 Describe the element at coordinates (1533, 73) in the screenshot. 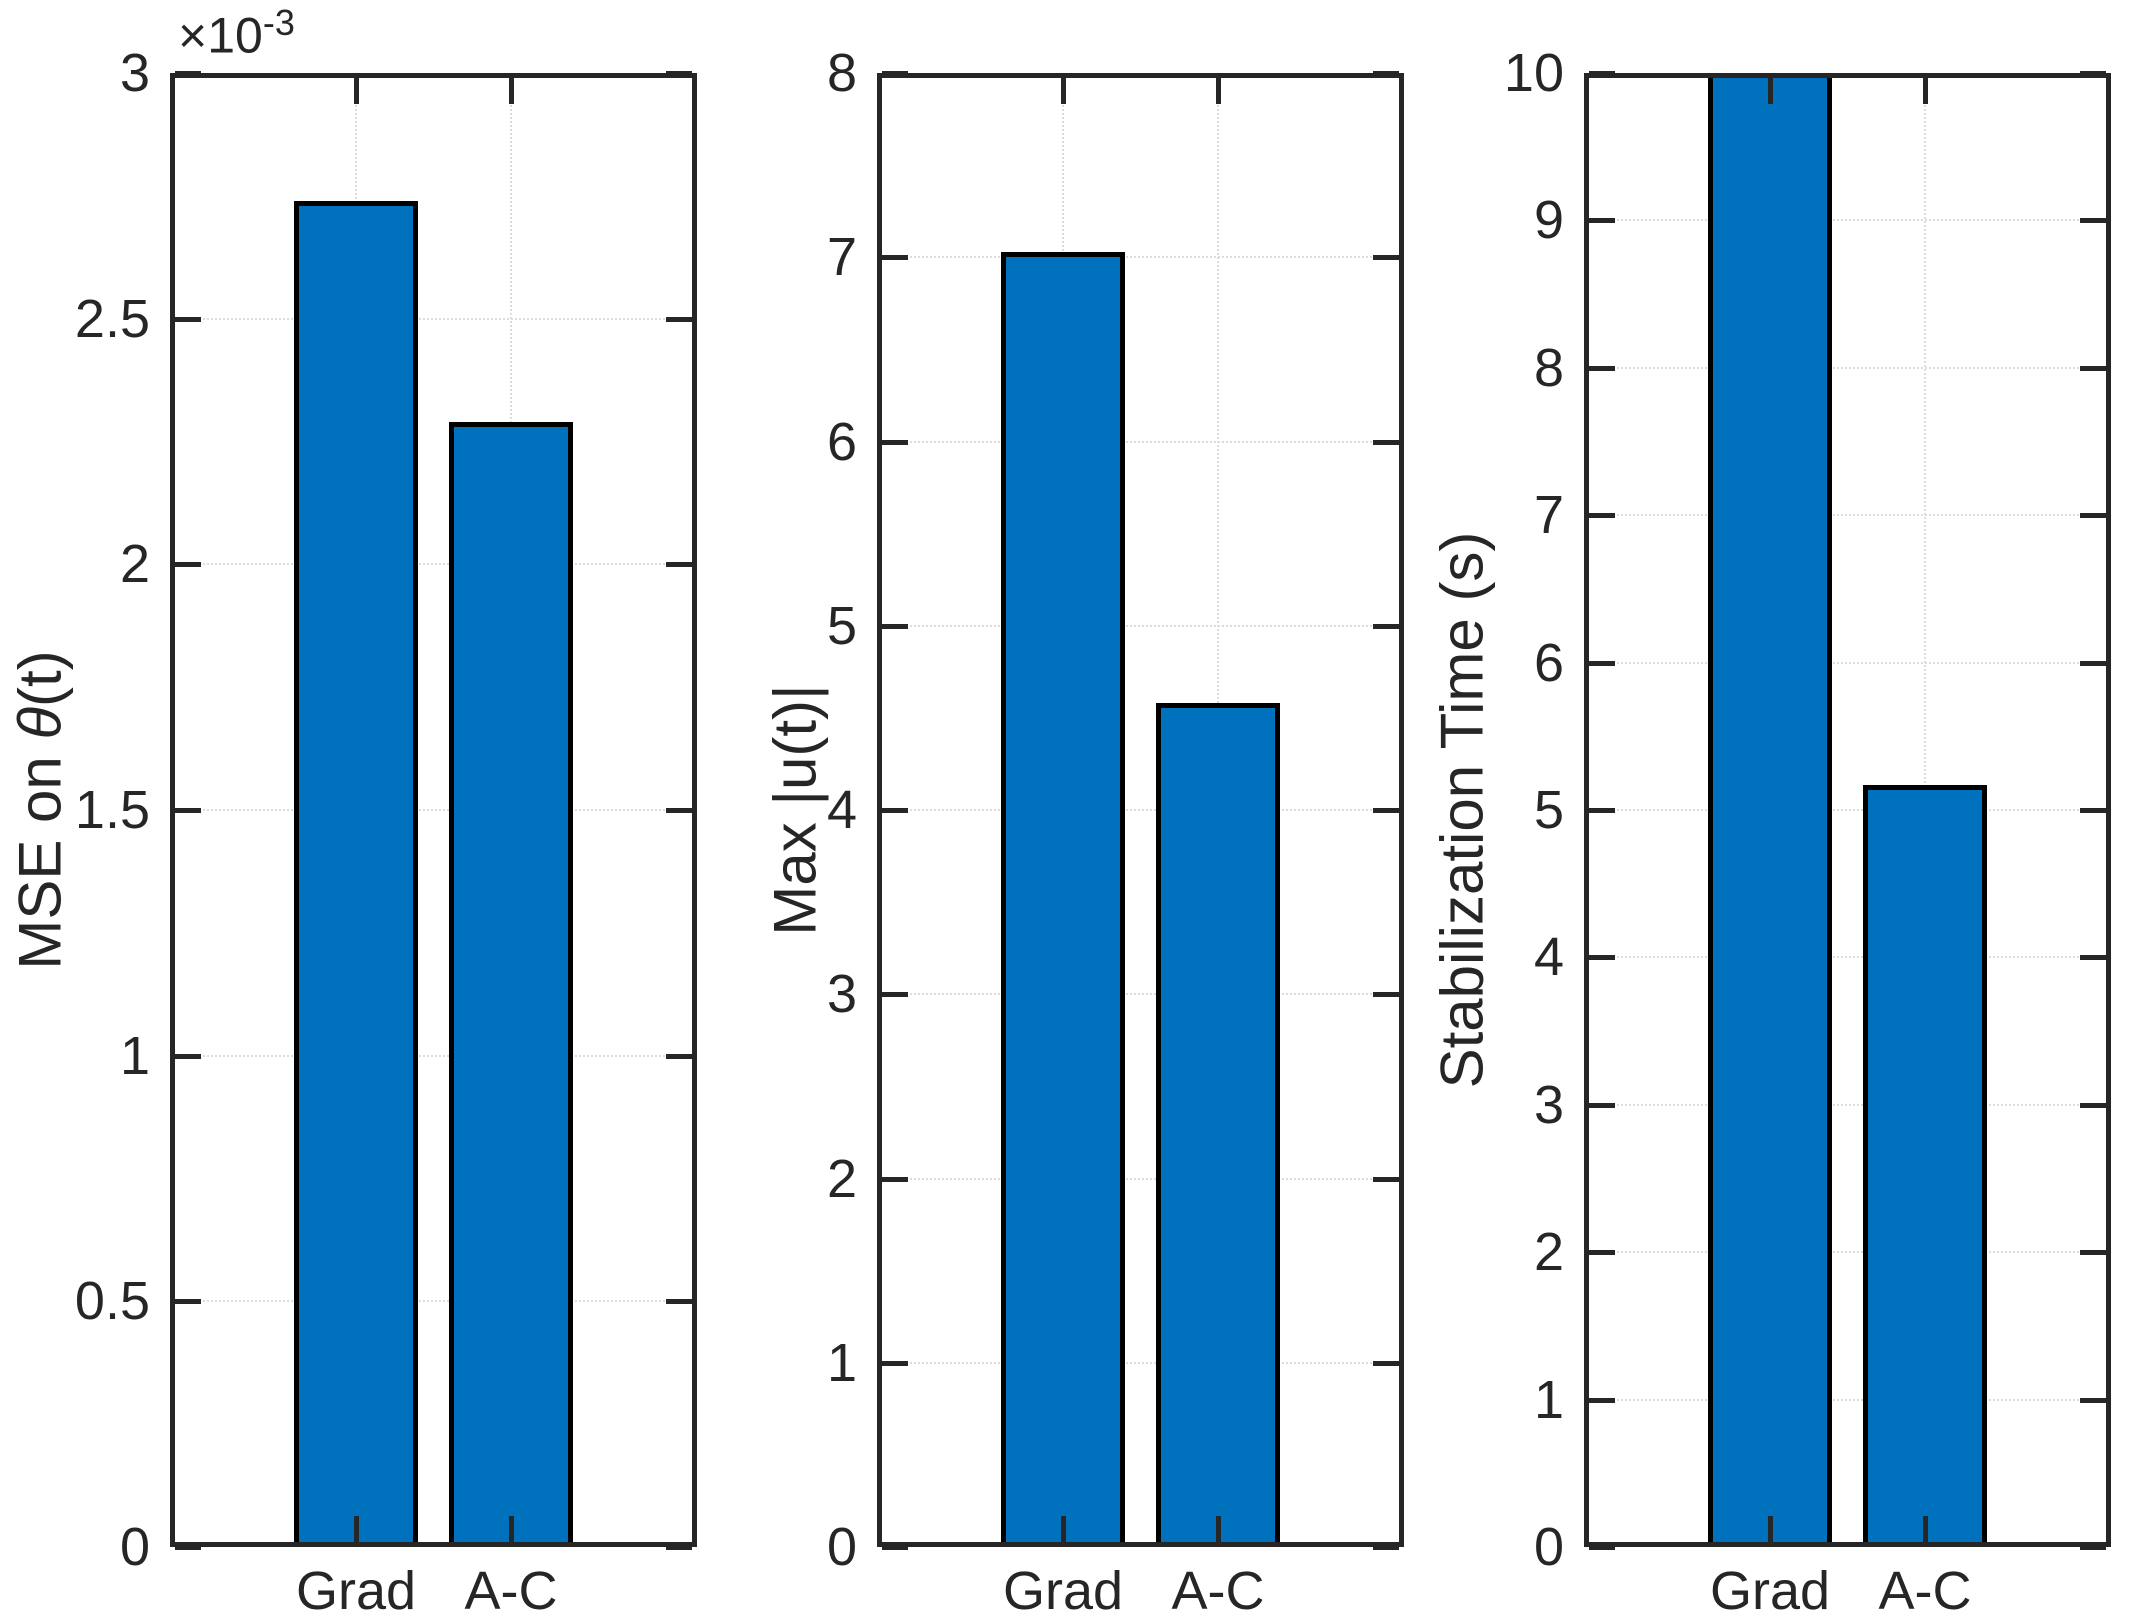

I see `y-tick-label: 10` at that location.